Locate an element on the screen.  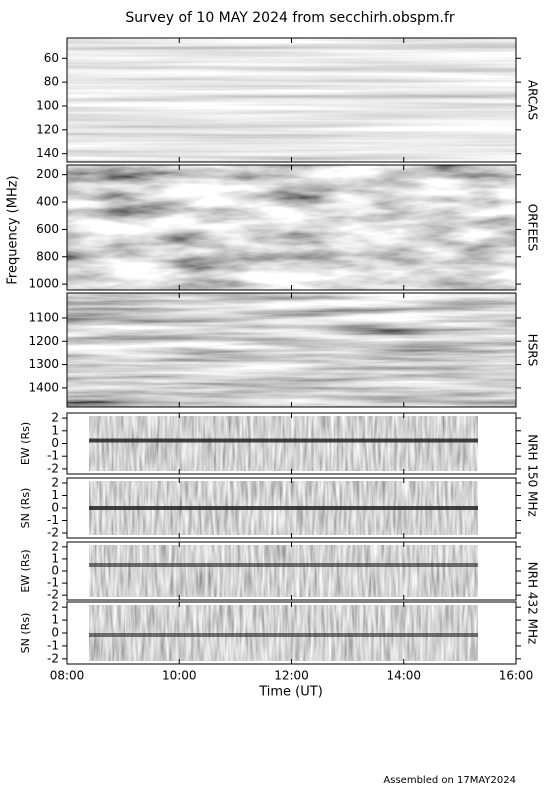
x-tick-label: 12:00 is located at coordinates (291, 676).